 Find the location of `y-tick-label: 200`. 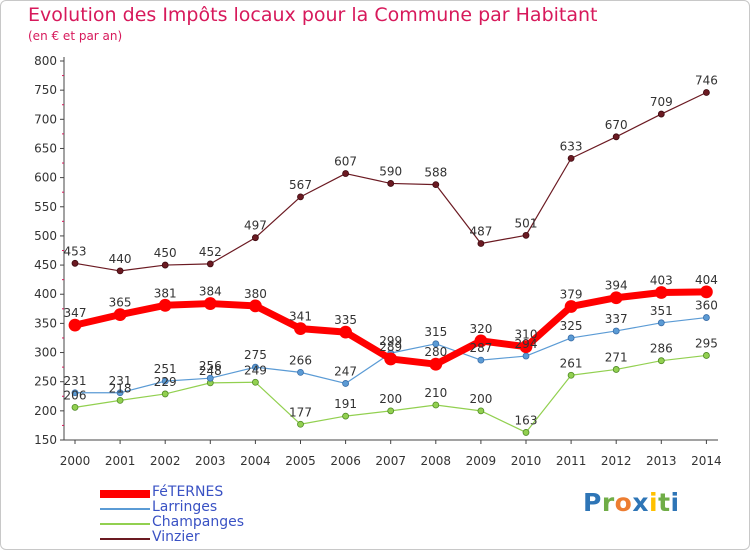

y-tick-label: 200 is located at coordinates (45, 411).